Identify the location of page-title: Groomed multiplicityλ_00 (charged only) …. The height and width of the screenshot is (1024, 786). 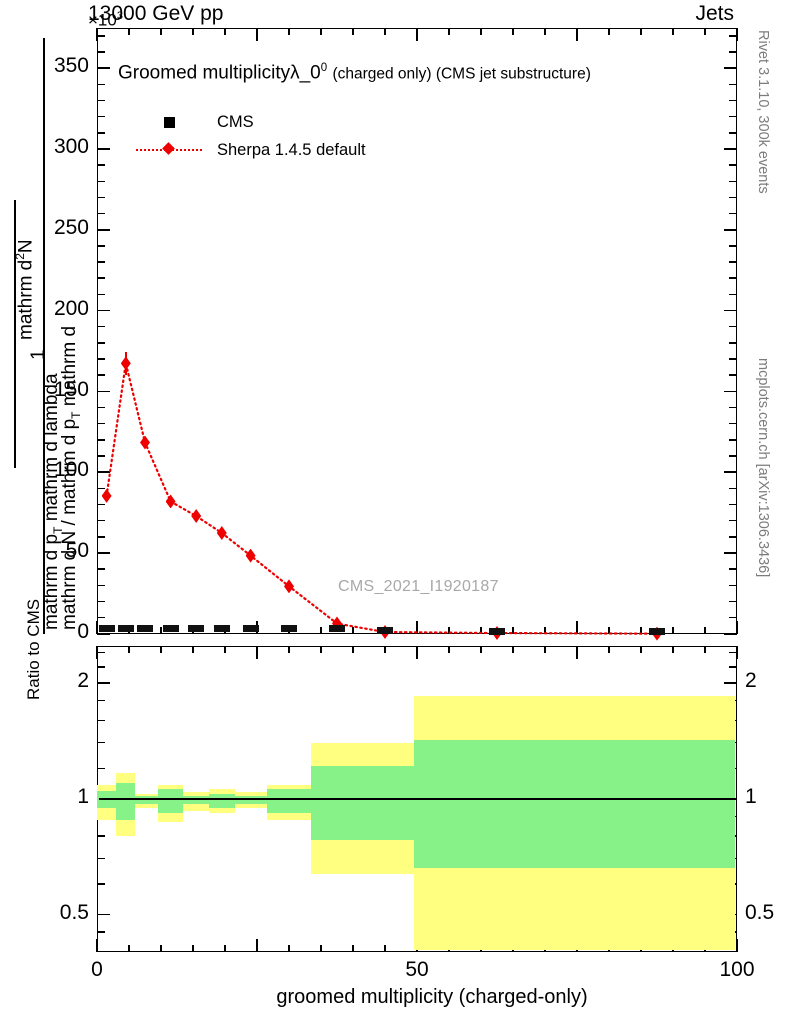
(354, 73).